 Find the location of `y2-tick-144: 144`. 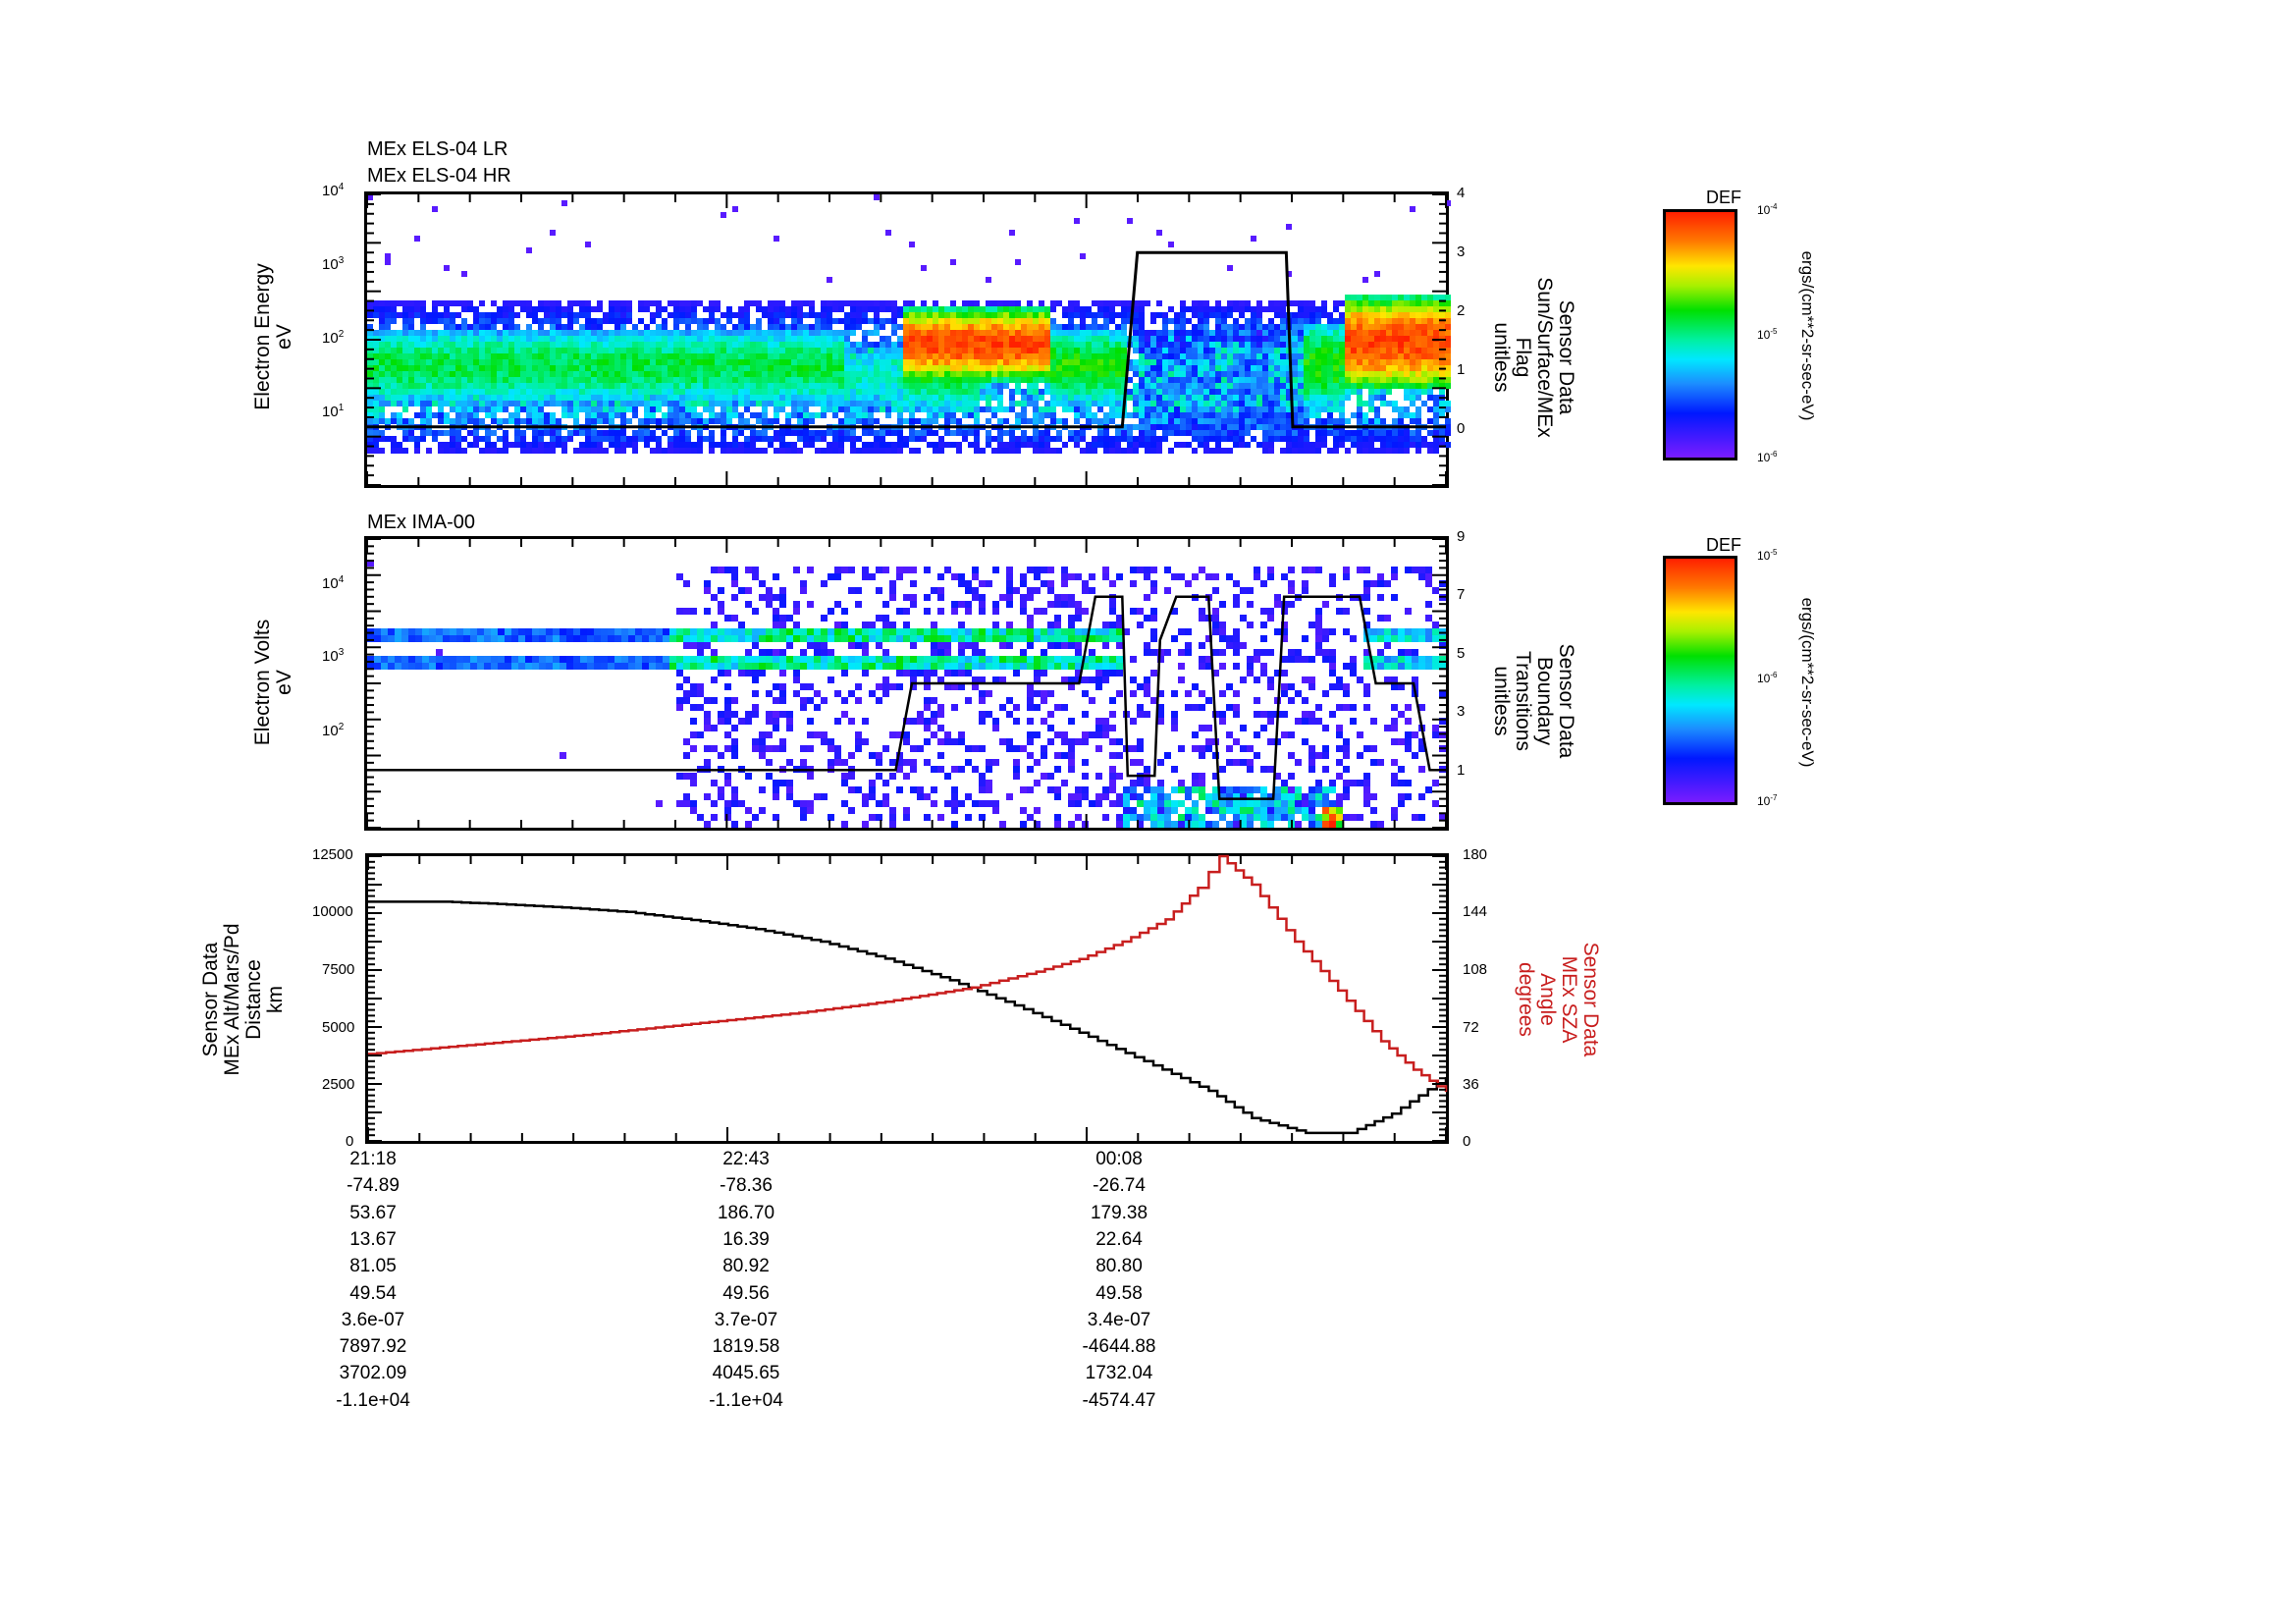

y2-tick-144: 144 is located at coordinates (1475, 911).